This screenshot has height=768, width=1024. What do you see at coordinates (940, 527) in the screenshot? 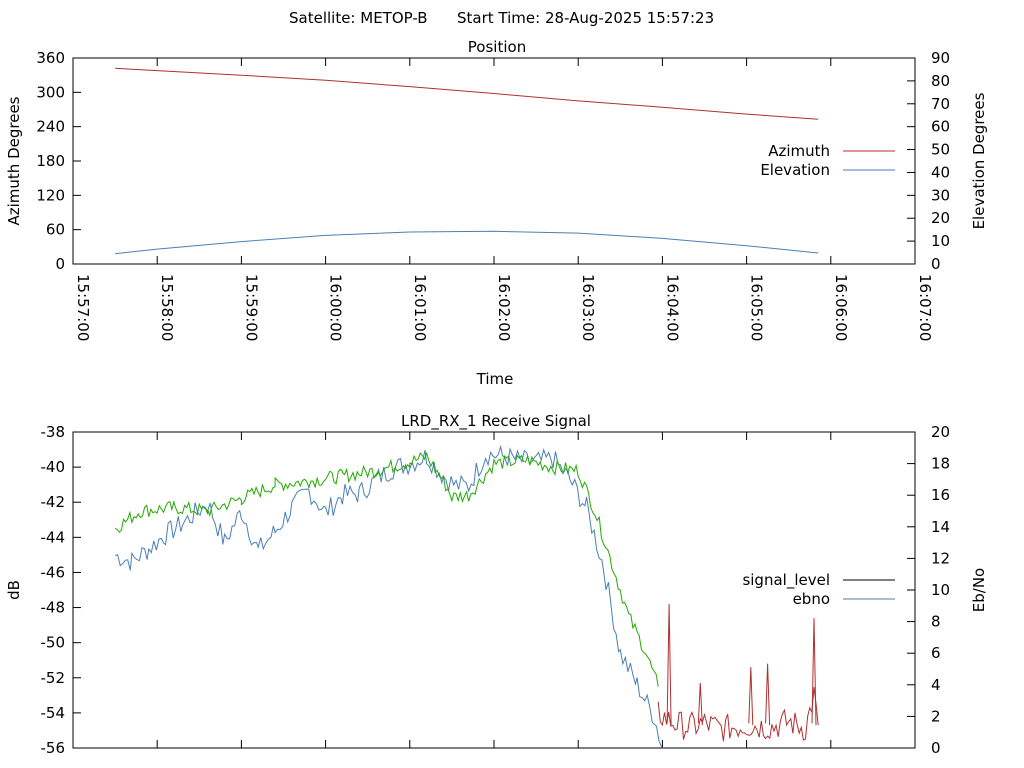
I see `receive-signal-right-tick-label: 14` at bounding box center [940, 527].